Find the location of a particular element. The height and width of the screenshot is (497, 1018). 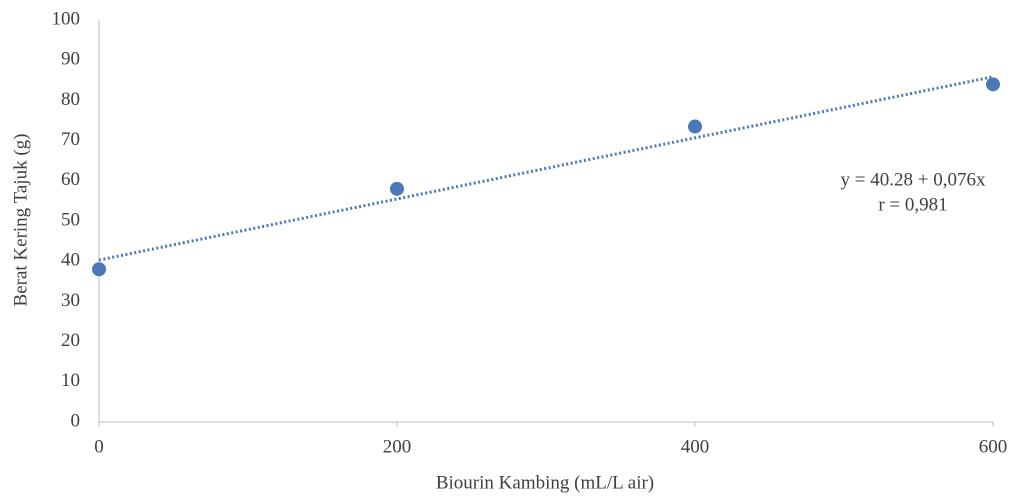

y-tick-label: 20 is located at coordinates (70, 340).